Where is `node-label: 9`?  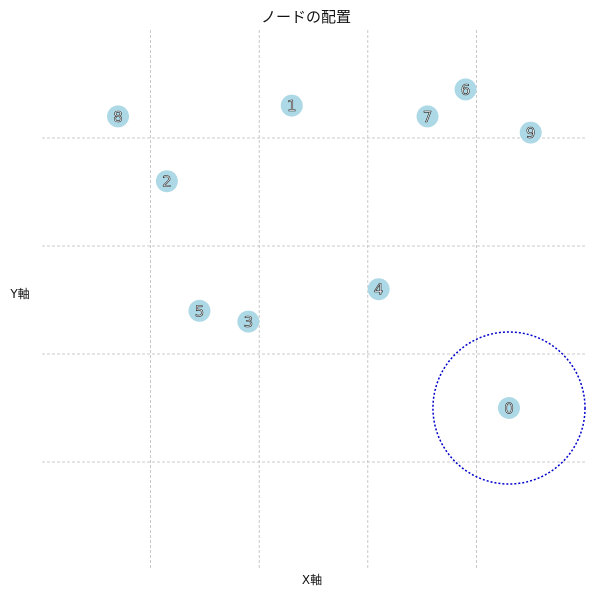
node-label: 9 is located at coordinates (531, 133).